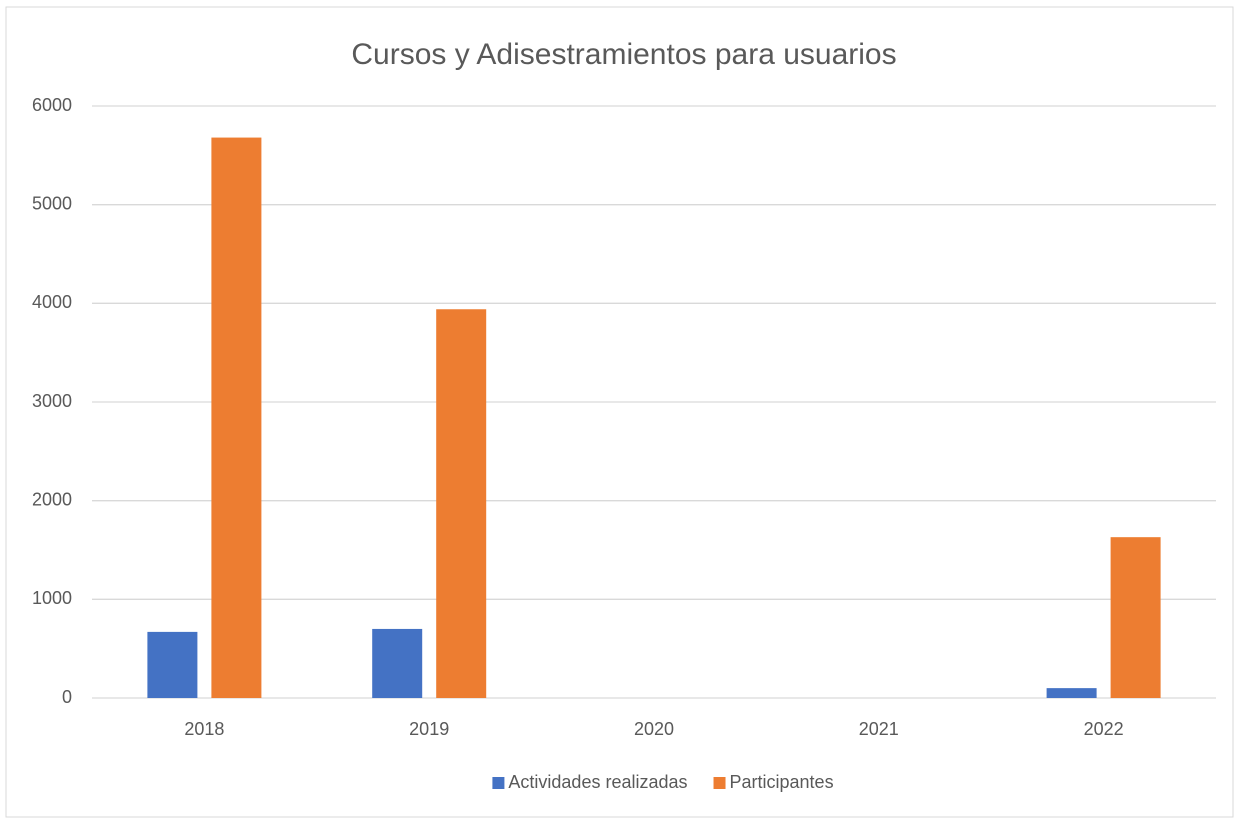  What do you see at coordinates (52, 401) in the screenshot?
I see `y-tick-label: 3000` at bounding box center [52, 401].